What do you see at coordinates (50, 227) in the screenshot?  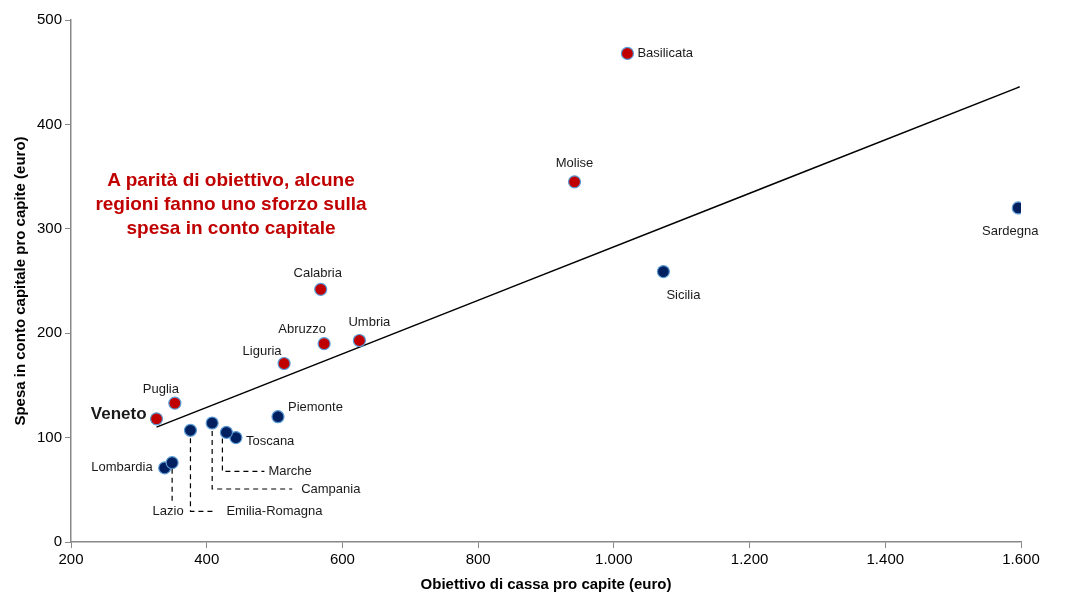 I see `y-tick-label: 300` at bounding box center [50, 227].